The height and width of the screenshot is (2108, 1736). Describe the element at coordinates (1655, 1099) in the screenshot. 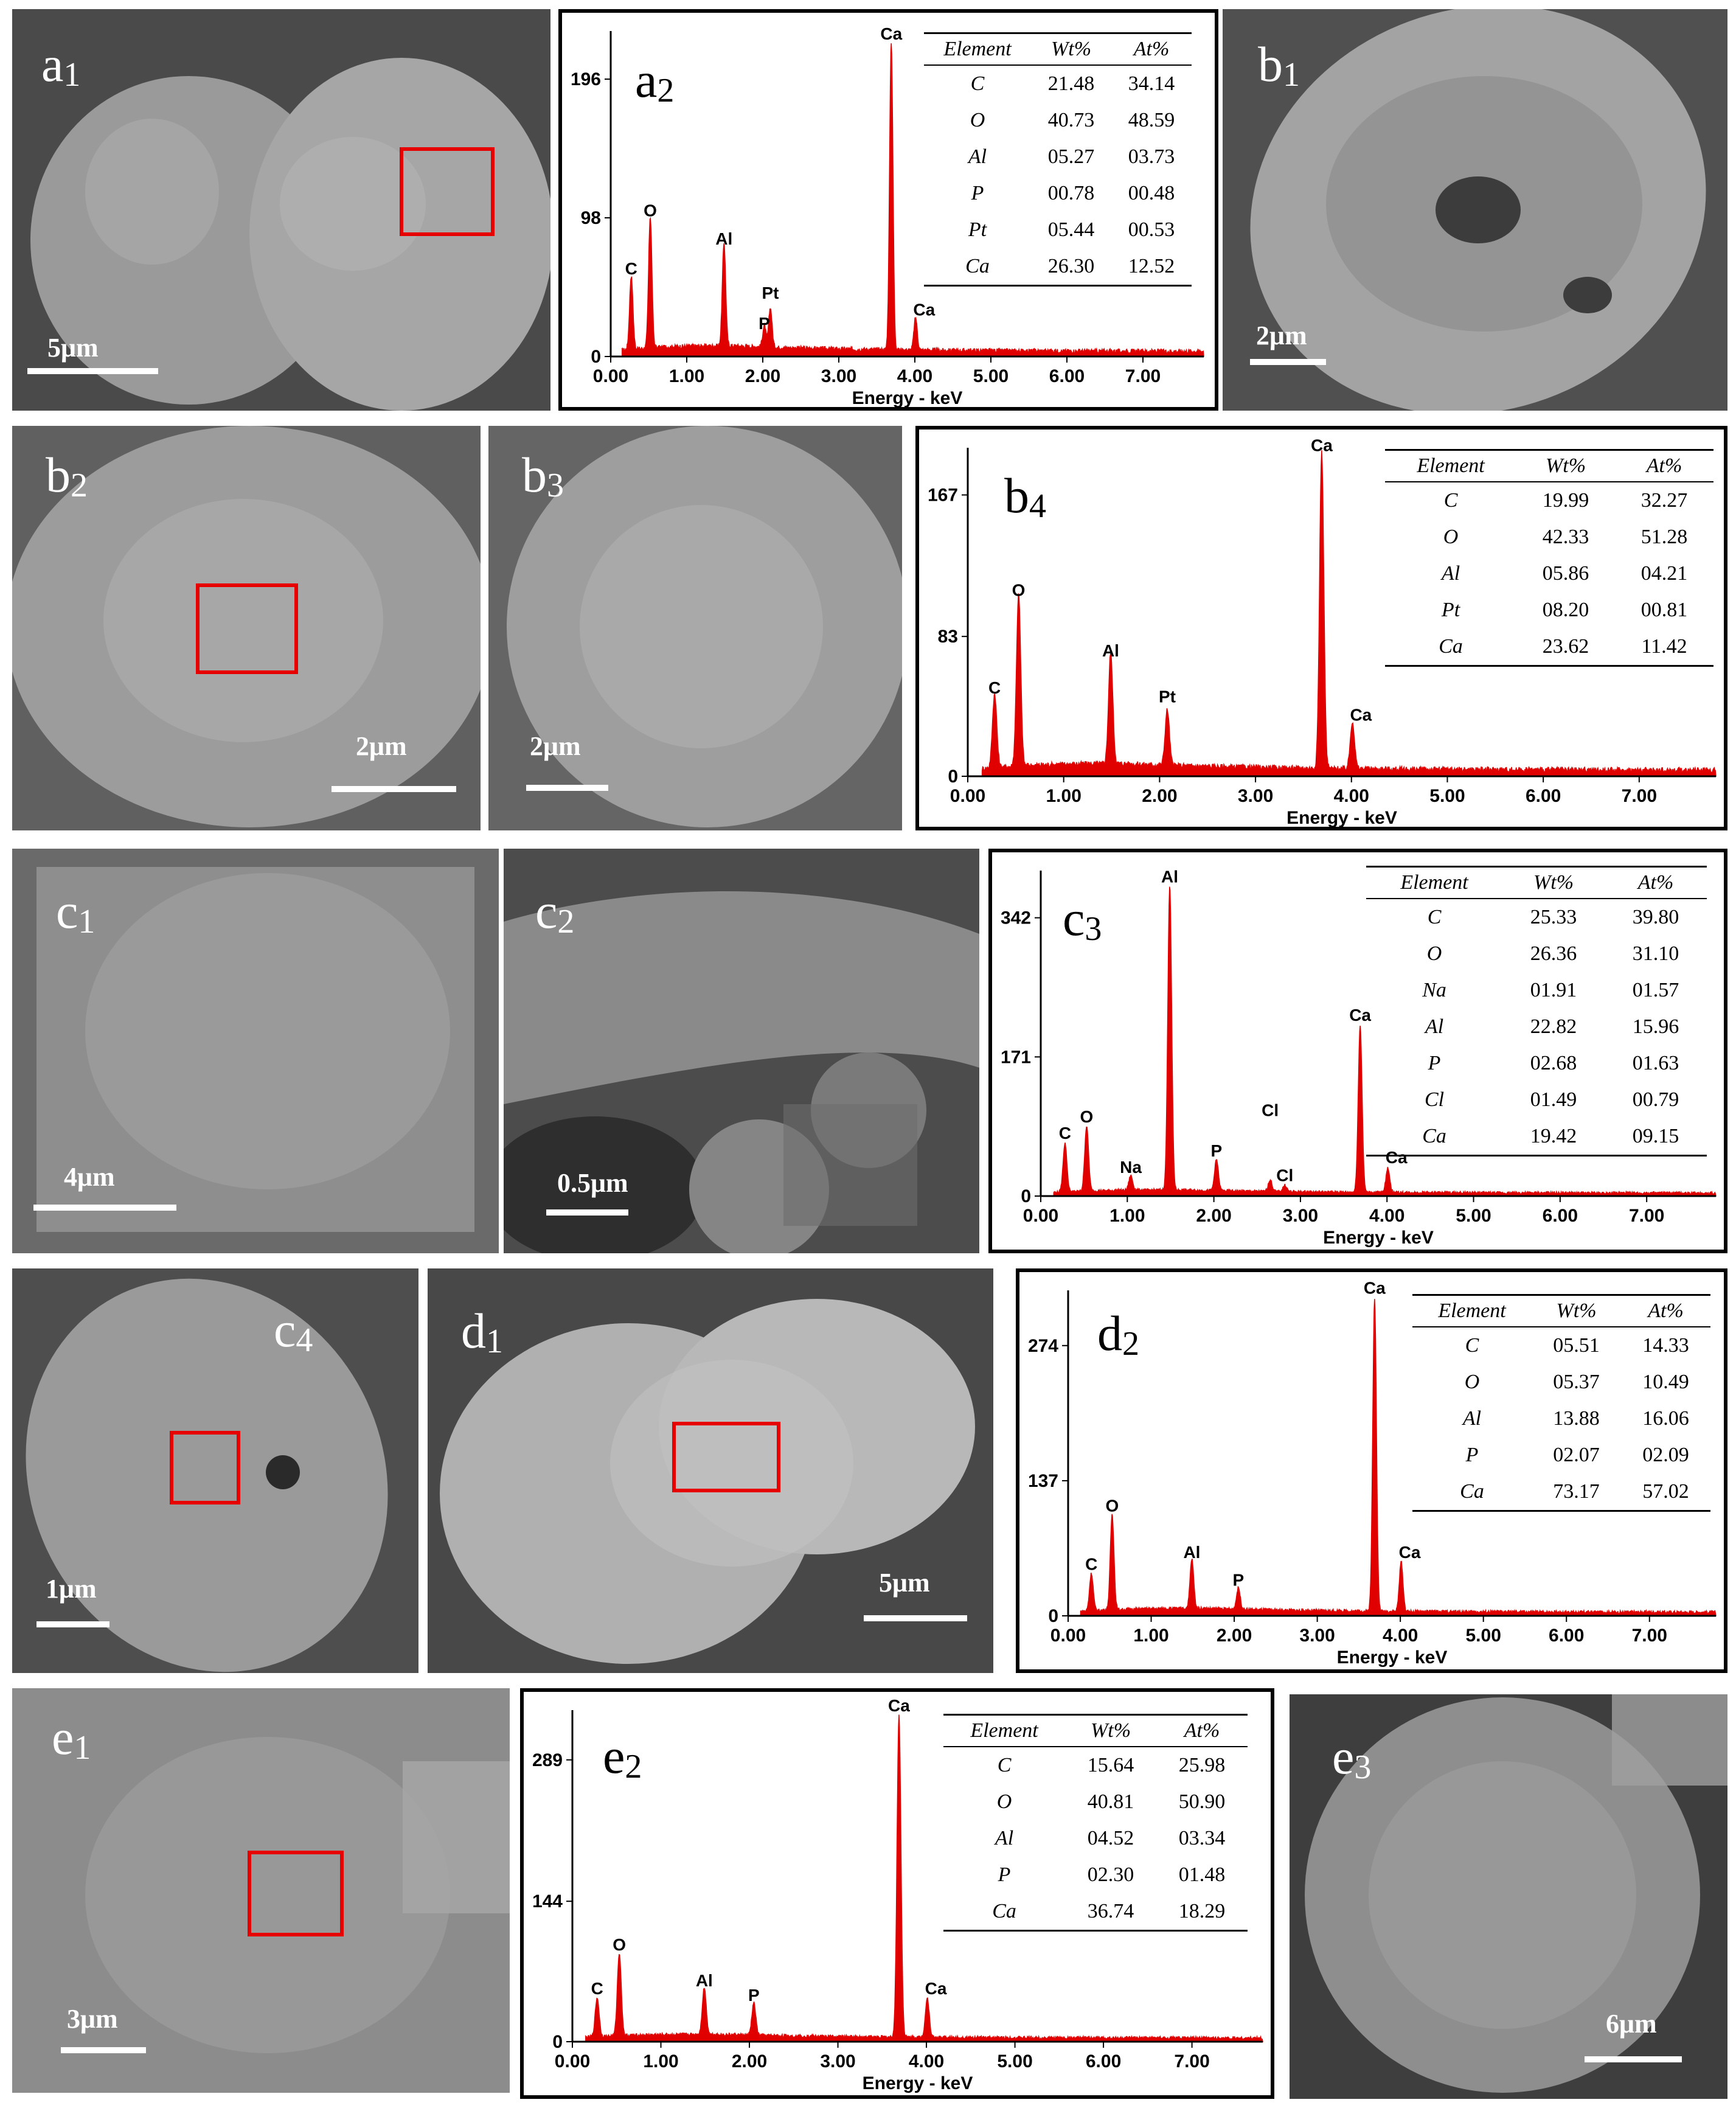

I see `table-cell: 00.79` at that location.